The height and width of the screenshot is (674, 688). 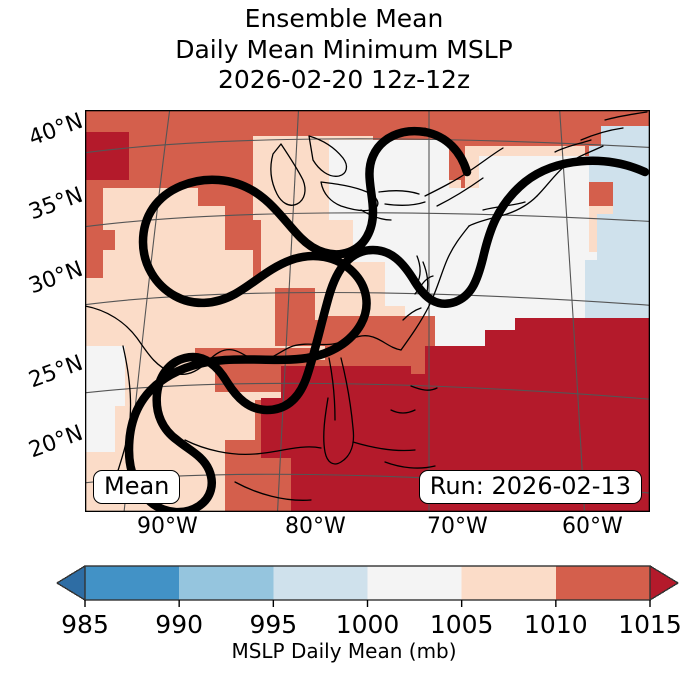 I want to click on colorbar-tick-label: 1000, so click(x=368, y=624).